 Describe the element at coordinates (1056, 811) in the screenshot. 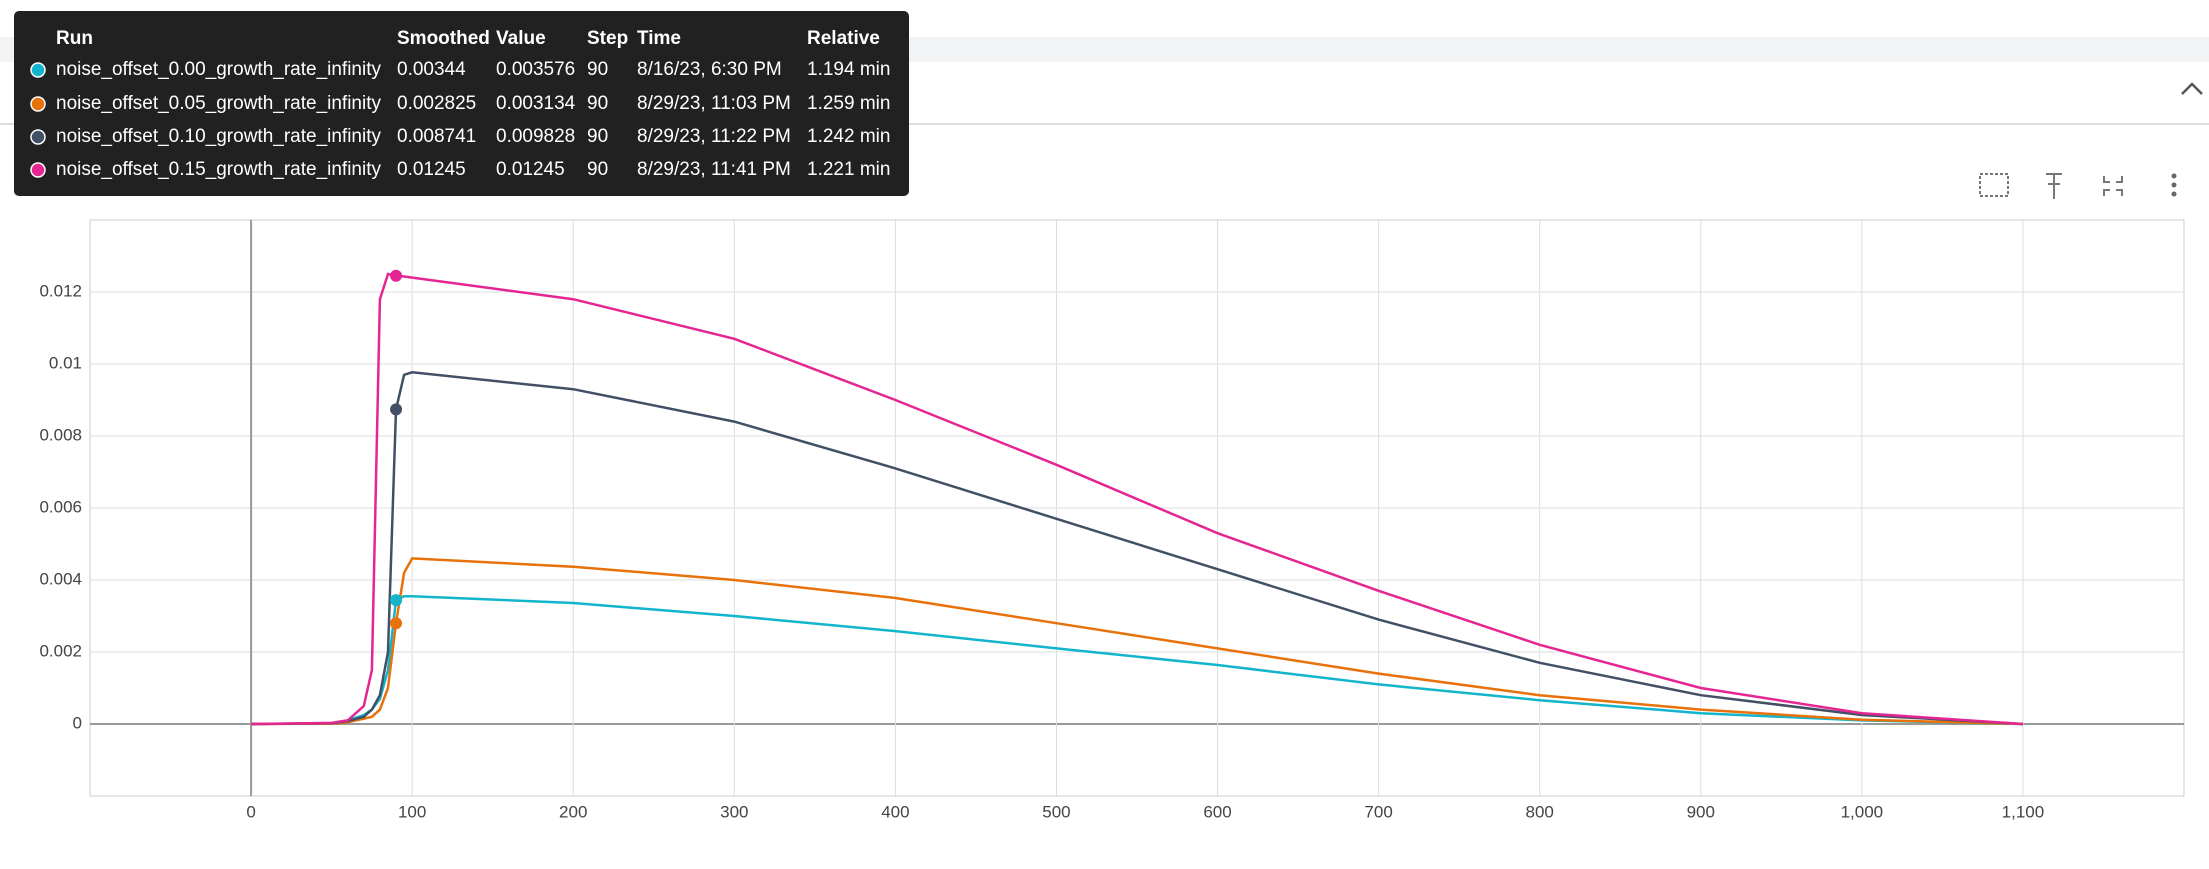

I see `x-tick-label: 500` at that location.